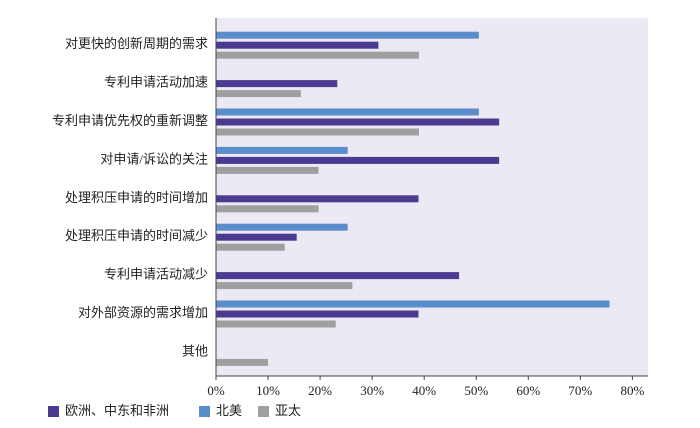 This screenshot has width=700, height=428. Describe the element at coordinates (580, 390) in the screenshot. I see `x-tick-label: 70%` at that location.